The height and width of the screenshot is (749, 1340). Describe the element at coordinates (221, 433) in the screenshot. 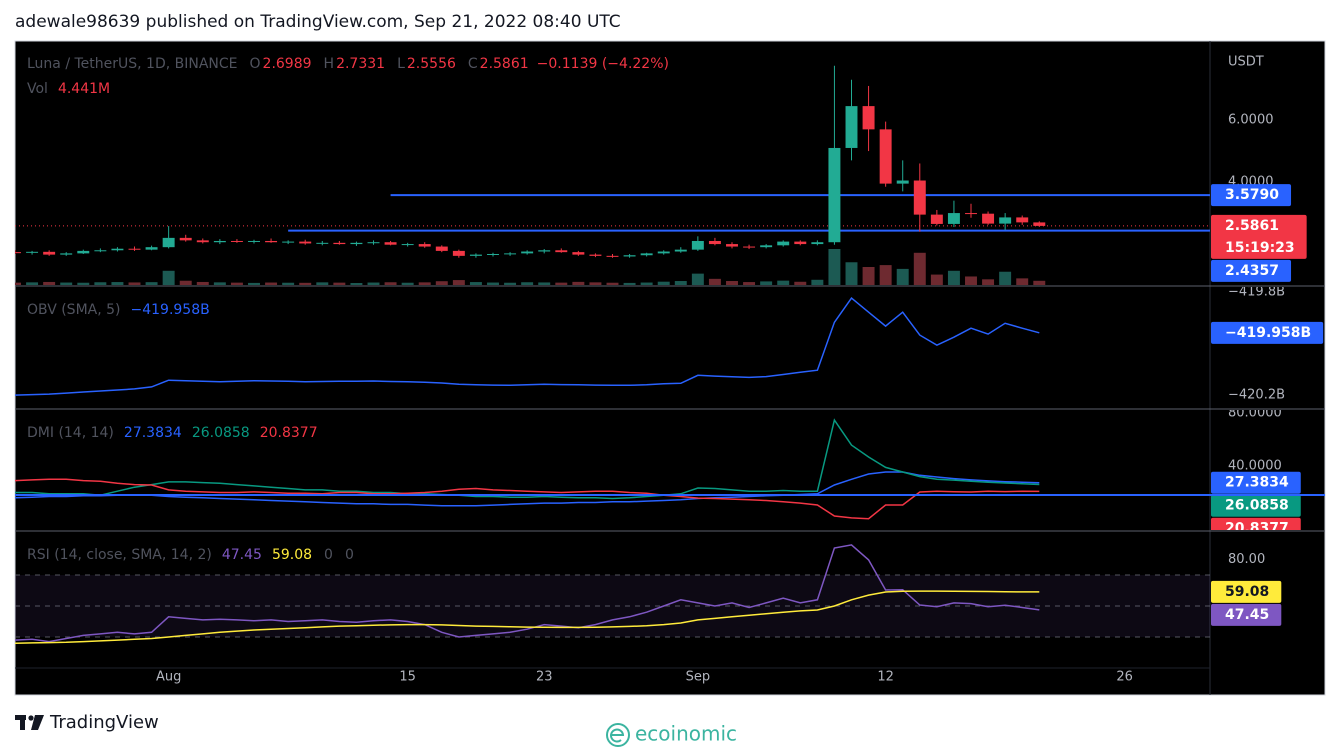

I see `legend-value: 26.0858` at that location.